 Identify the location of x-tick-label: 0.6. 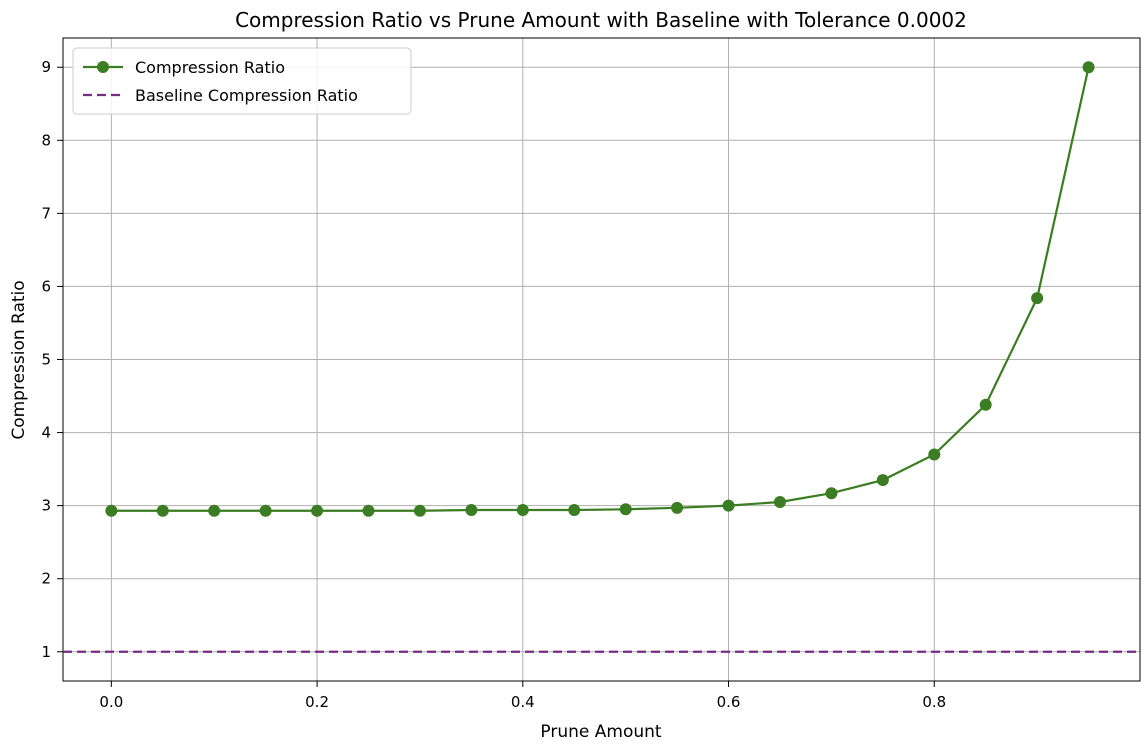
(729, 702).